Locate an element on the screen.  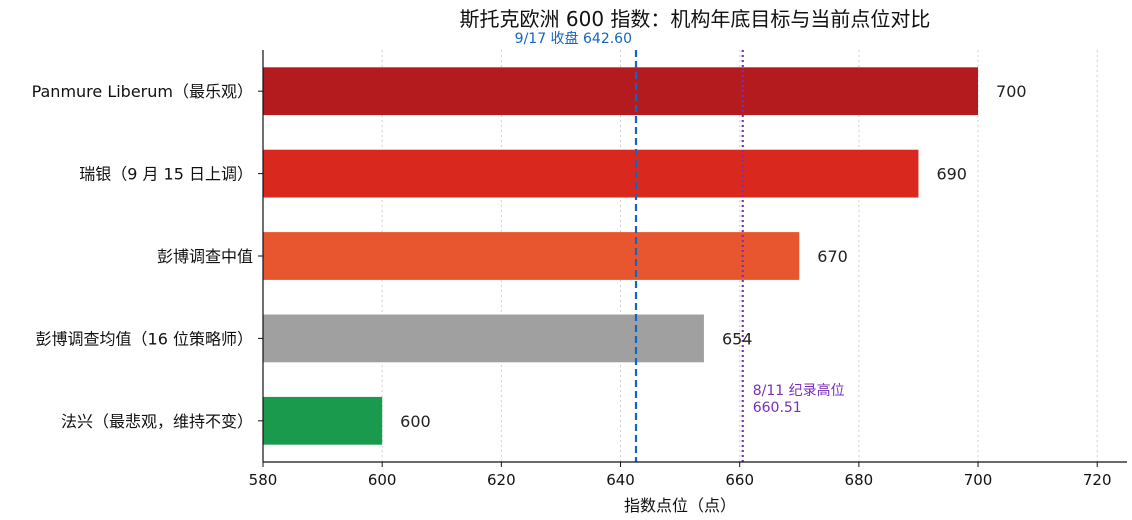
chart-title: 斯托克欧洲 600 指数：机构年底目标与当前点位对比 is located at coordinates (695, 19).